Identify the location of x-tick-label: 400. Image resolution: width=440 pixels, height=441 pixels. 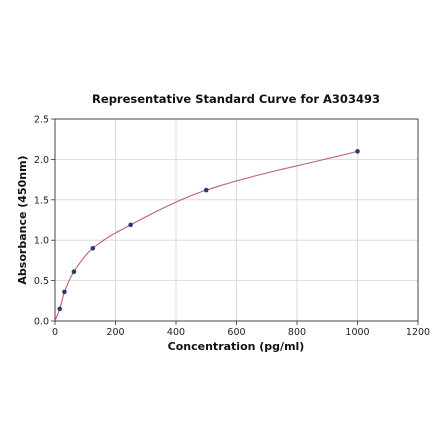
(176, 332).